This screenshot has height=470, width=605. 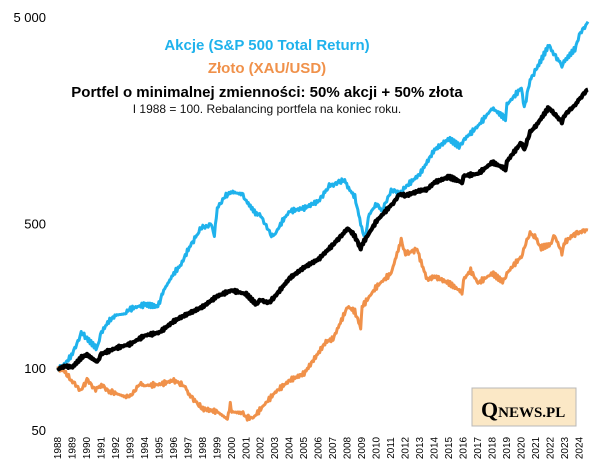 What do you see at coordinates (420, 447) in the screenshot?
I see `x-tick-label-25: 2013` at bounding box center [420, 447].